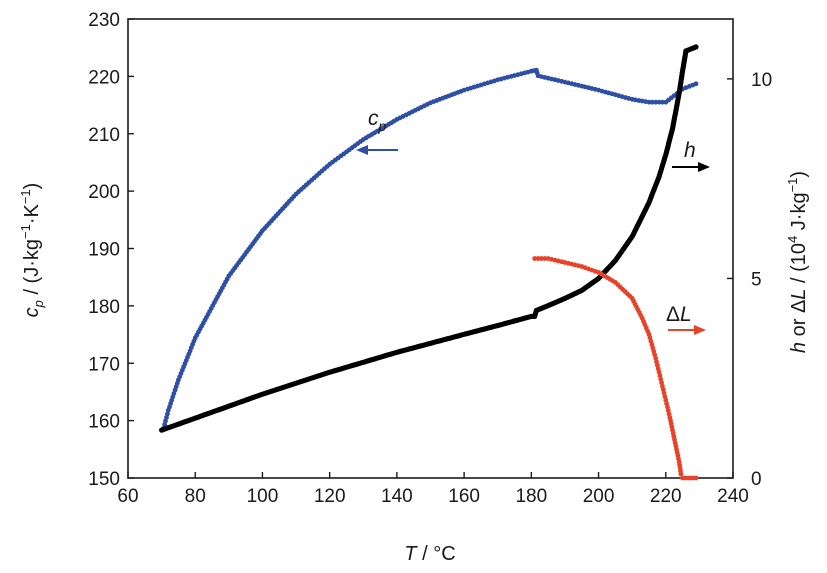 Image resolution: width=827 pixels, height=573 pixels. Describe the element at coordinates (733, 496) in the screenshot. I see `x-tick-label: 240` at that location.